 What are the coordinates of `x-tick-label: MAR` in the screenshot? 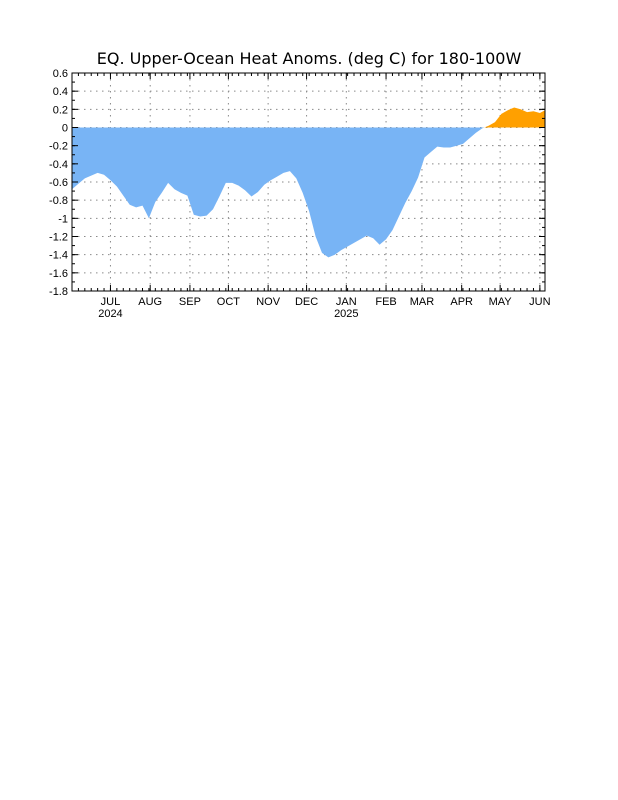 It's located at (422, 302).